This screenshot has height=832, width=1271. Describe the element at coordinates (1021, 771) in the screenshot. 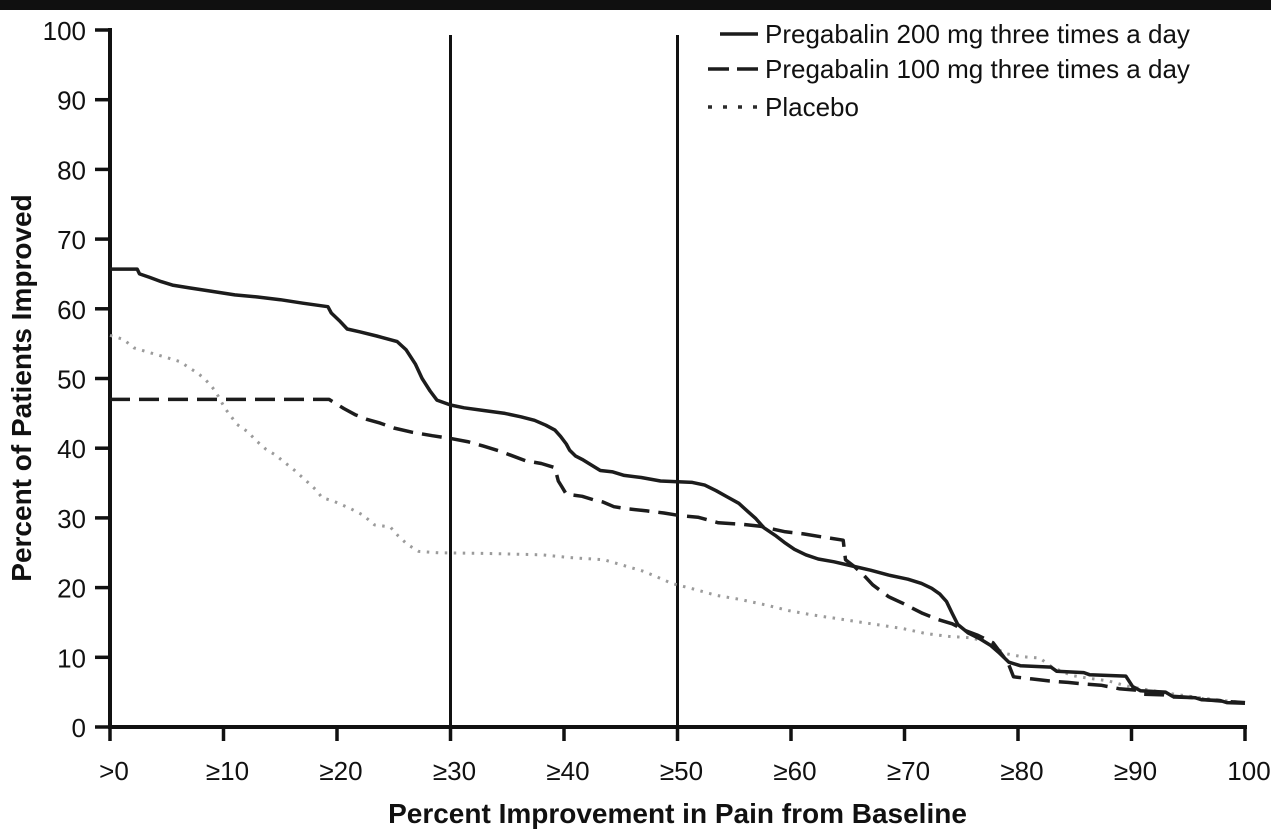

I see `x-tick-label: ≥80` at that location.